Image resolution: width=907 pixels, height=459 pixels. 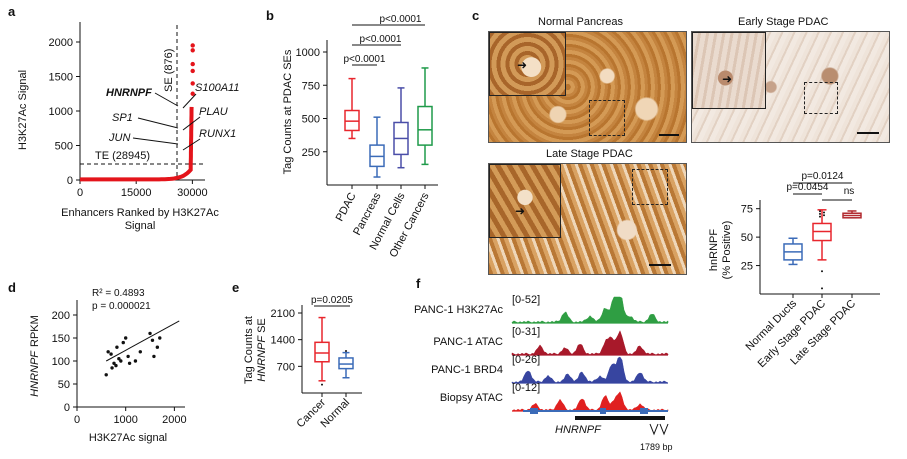 I want to click on micrograph-late-pdac: ➜, so click(x=587, y=219).